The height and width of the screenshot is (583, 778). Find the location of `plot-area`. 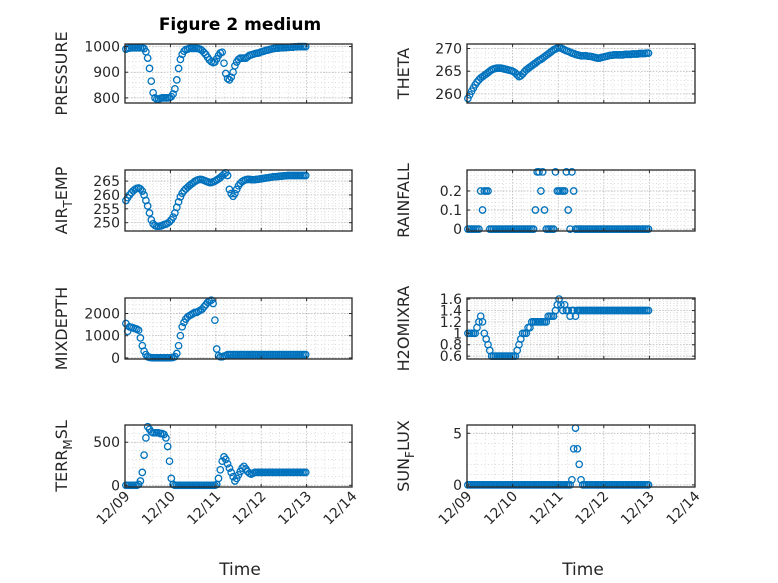

plot-area is located at coordinates (581, 200).